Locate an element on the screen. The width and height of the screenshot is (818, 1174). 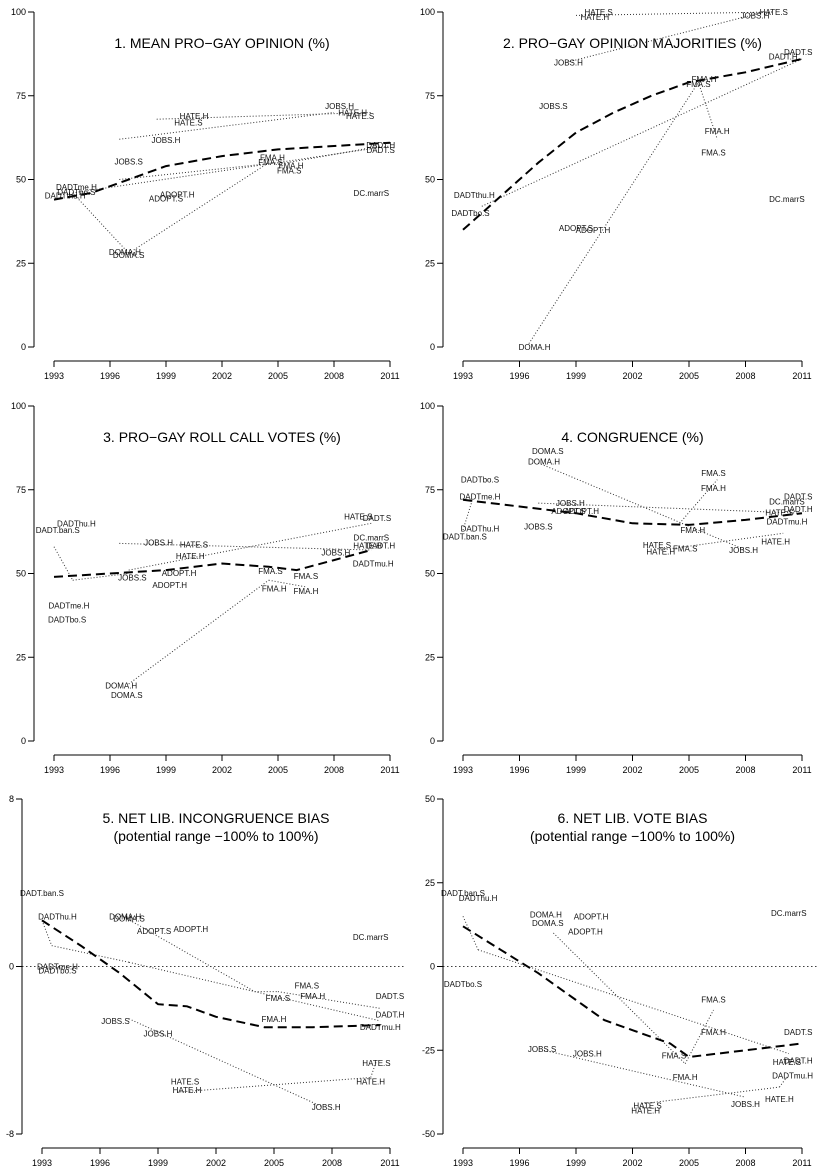
panel-title: 5. NET LIB. INCONGRUENCE BIAS is located at coordinates (216, 818).